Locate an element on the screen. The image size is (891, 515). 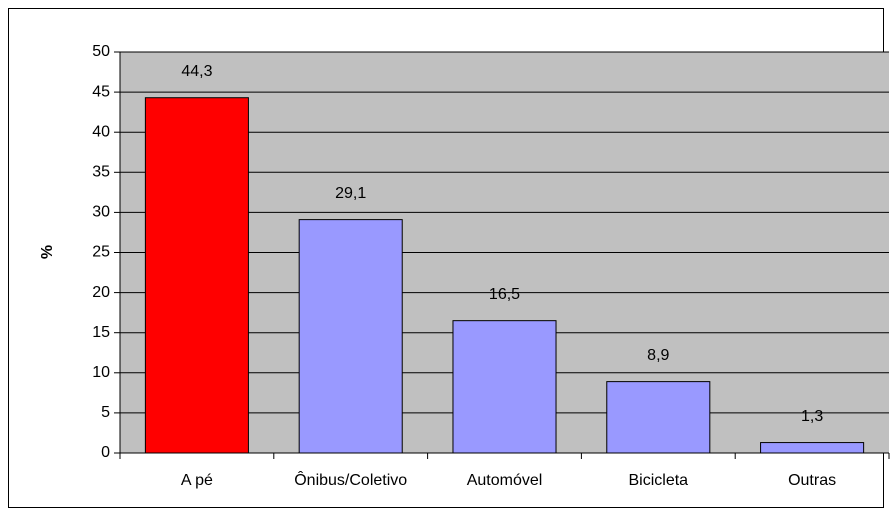
x-tick-label: Bicicleta is located at coordinates (659, 480).